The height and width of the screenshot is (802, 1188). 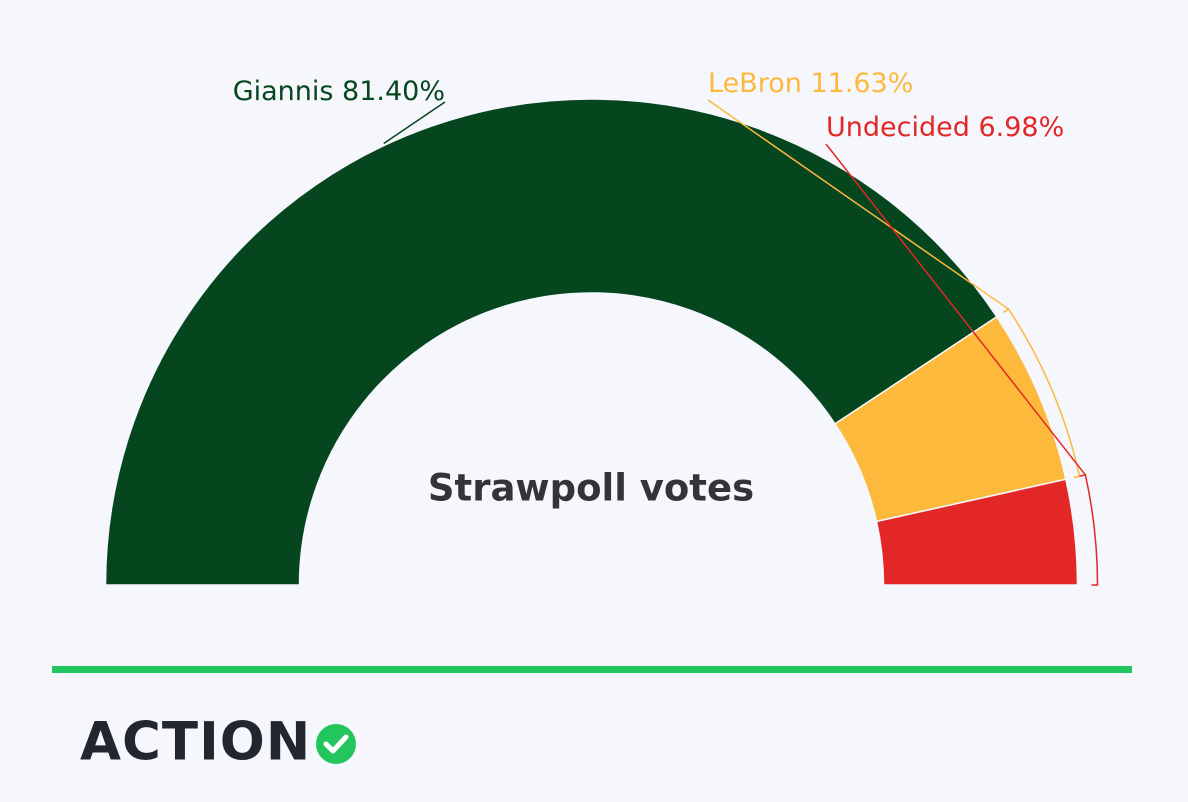 What do you see at coordinates (1021, 127) in the screenshot?
I see `label-value: 6.98%` at bounding box center [1021, 127].